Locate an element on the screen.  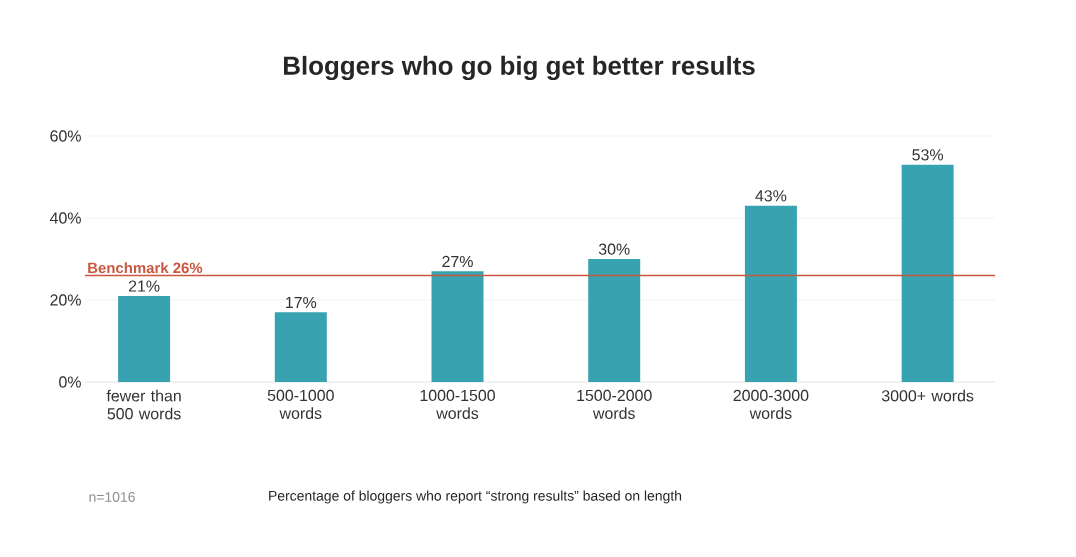
data-label: 27% is located at coordinates (457, 261).